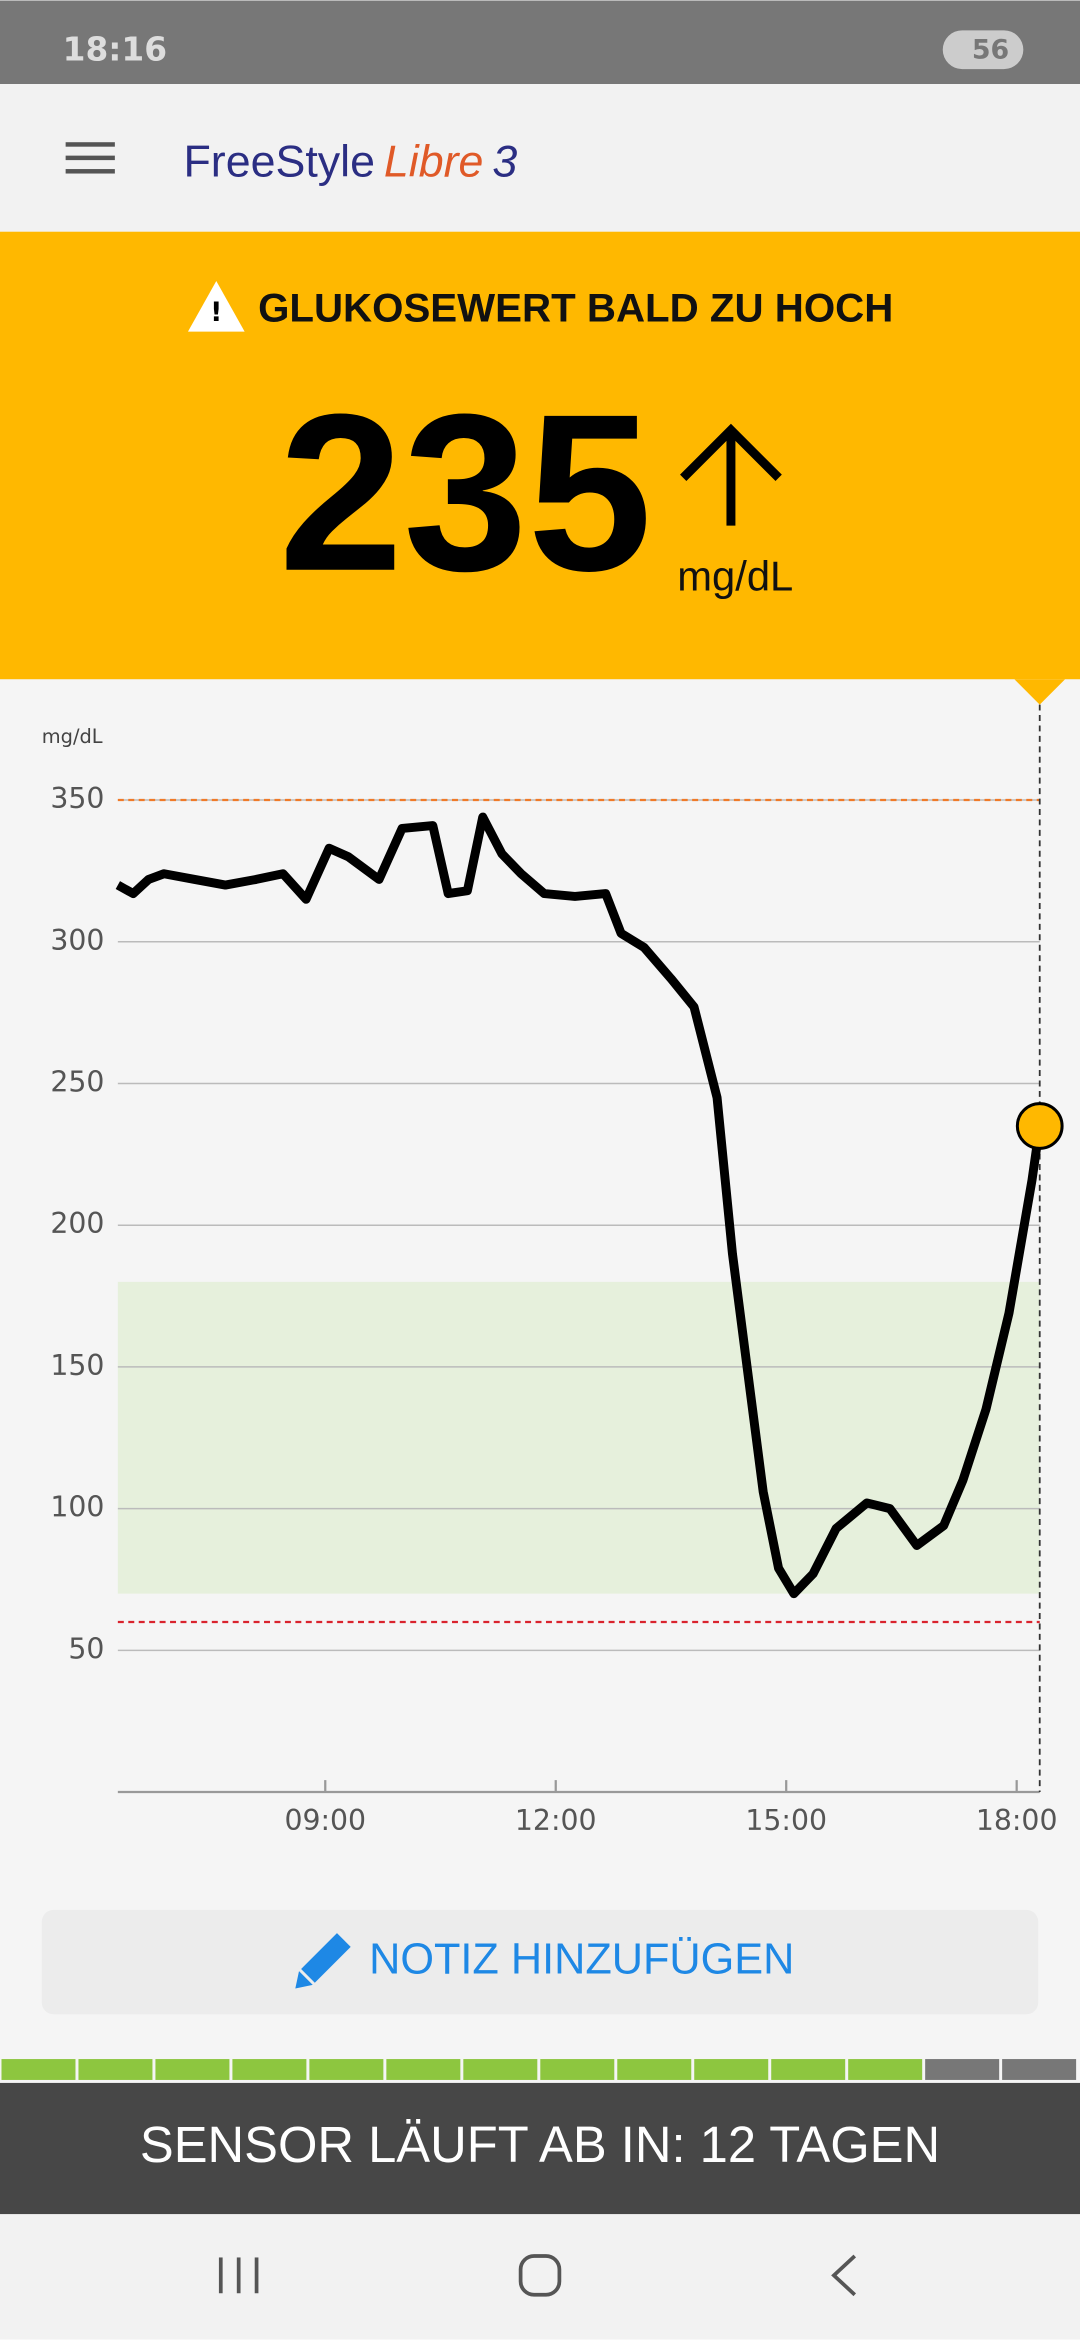 The height and width of the screenshot is (2344, 1080). I want to click on sensor-bar, so click(540, 2148).